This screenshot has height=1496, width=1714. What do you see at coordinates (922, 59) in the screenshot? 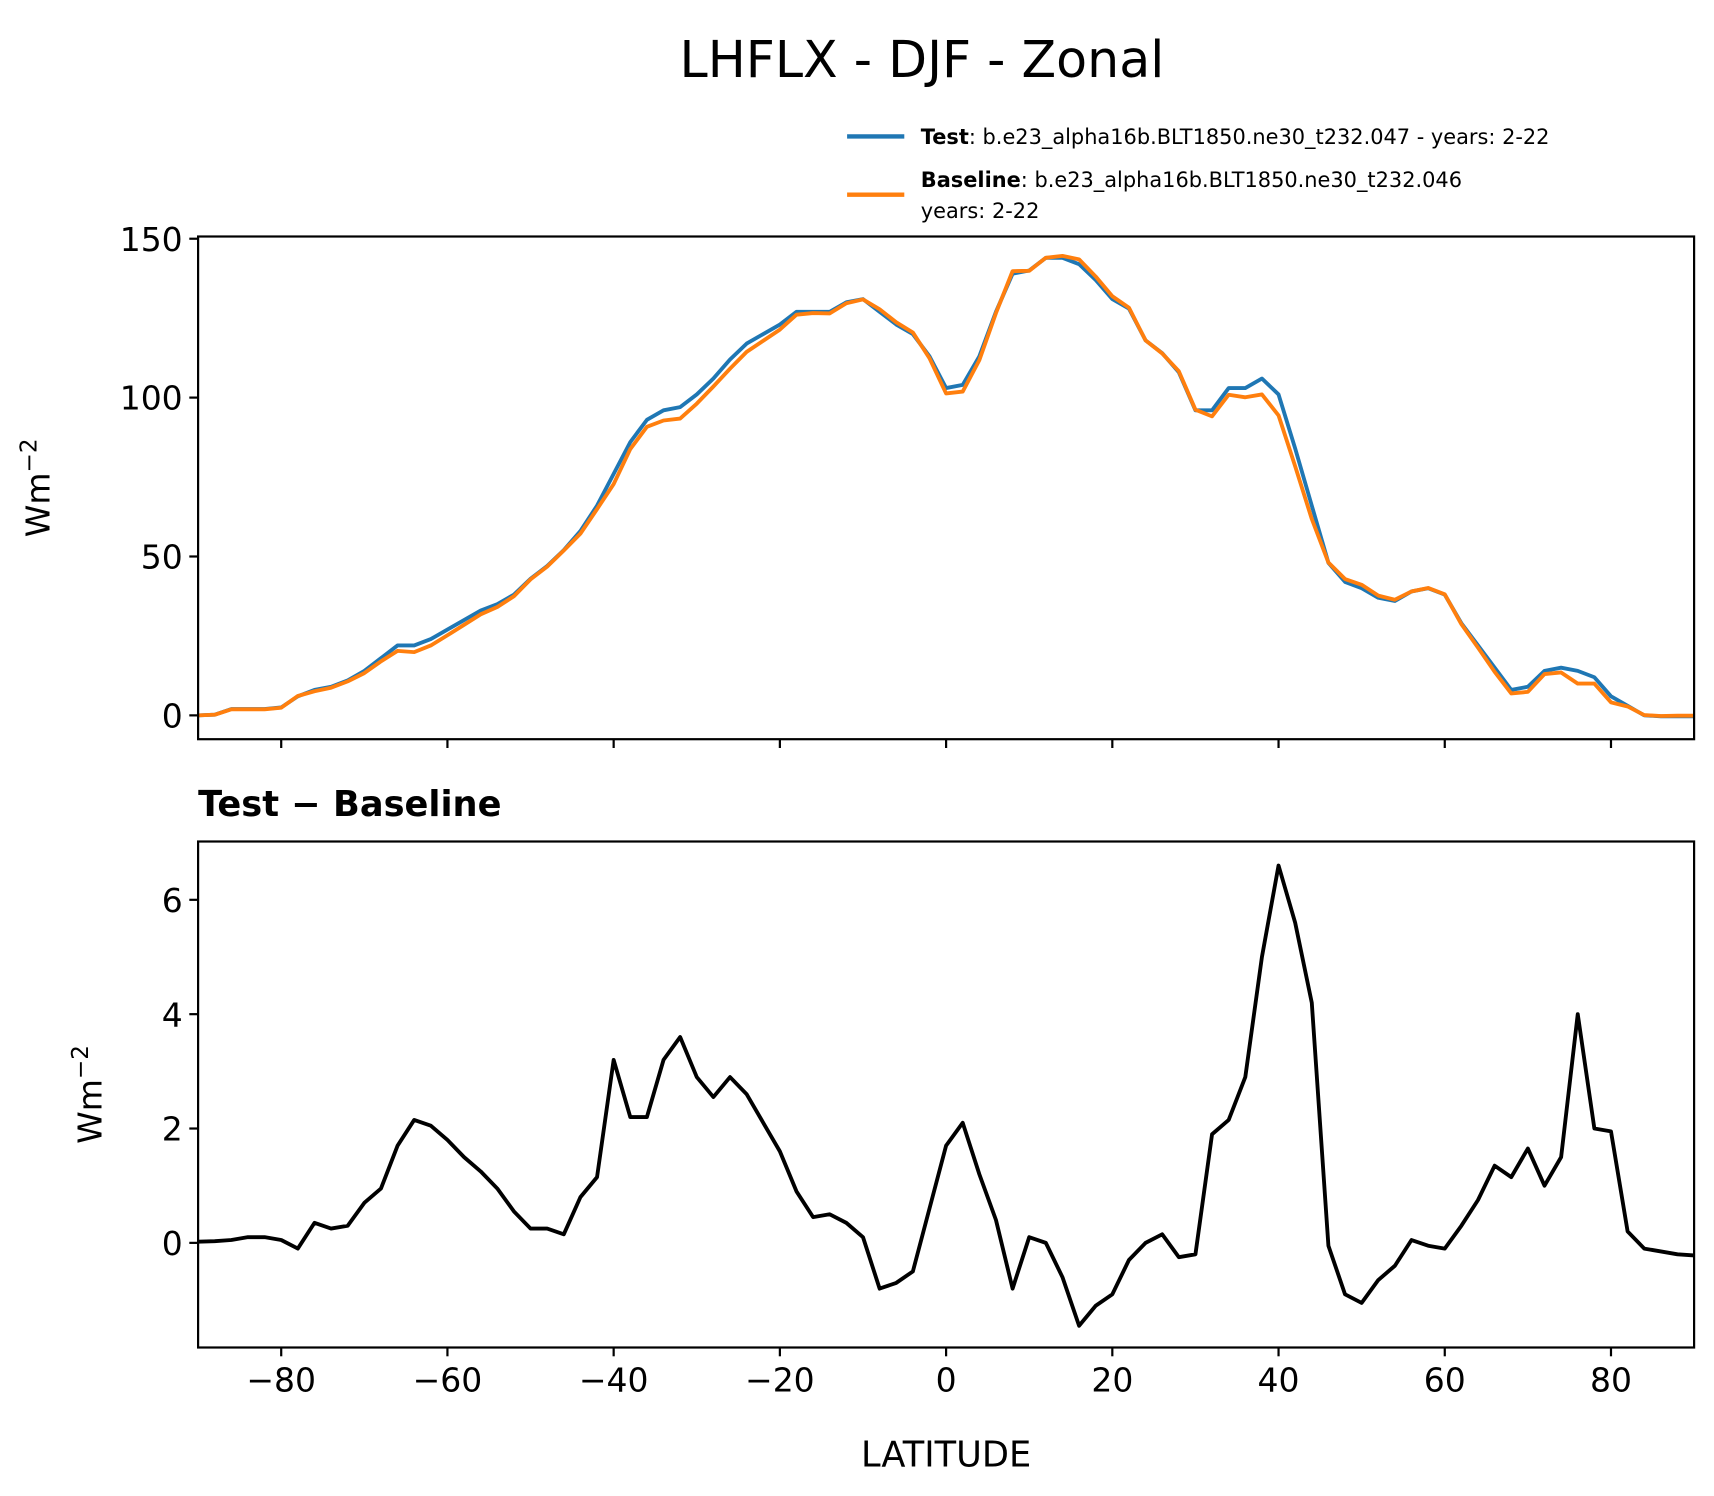
I see `chart-title: LHFLX - DJF - Zonal` at bounding box center [922, 59].